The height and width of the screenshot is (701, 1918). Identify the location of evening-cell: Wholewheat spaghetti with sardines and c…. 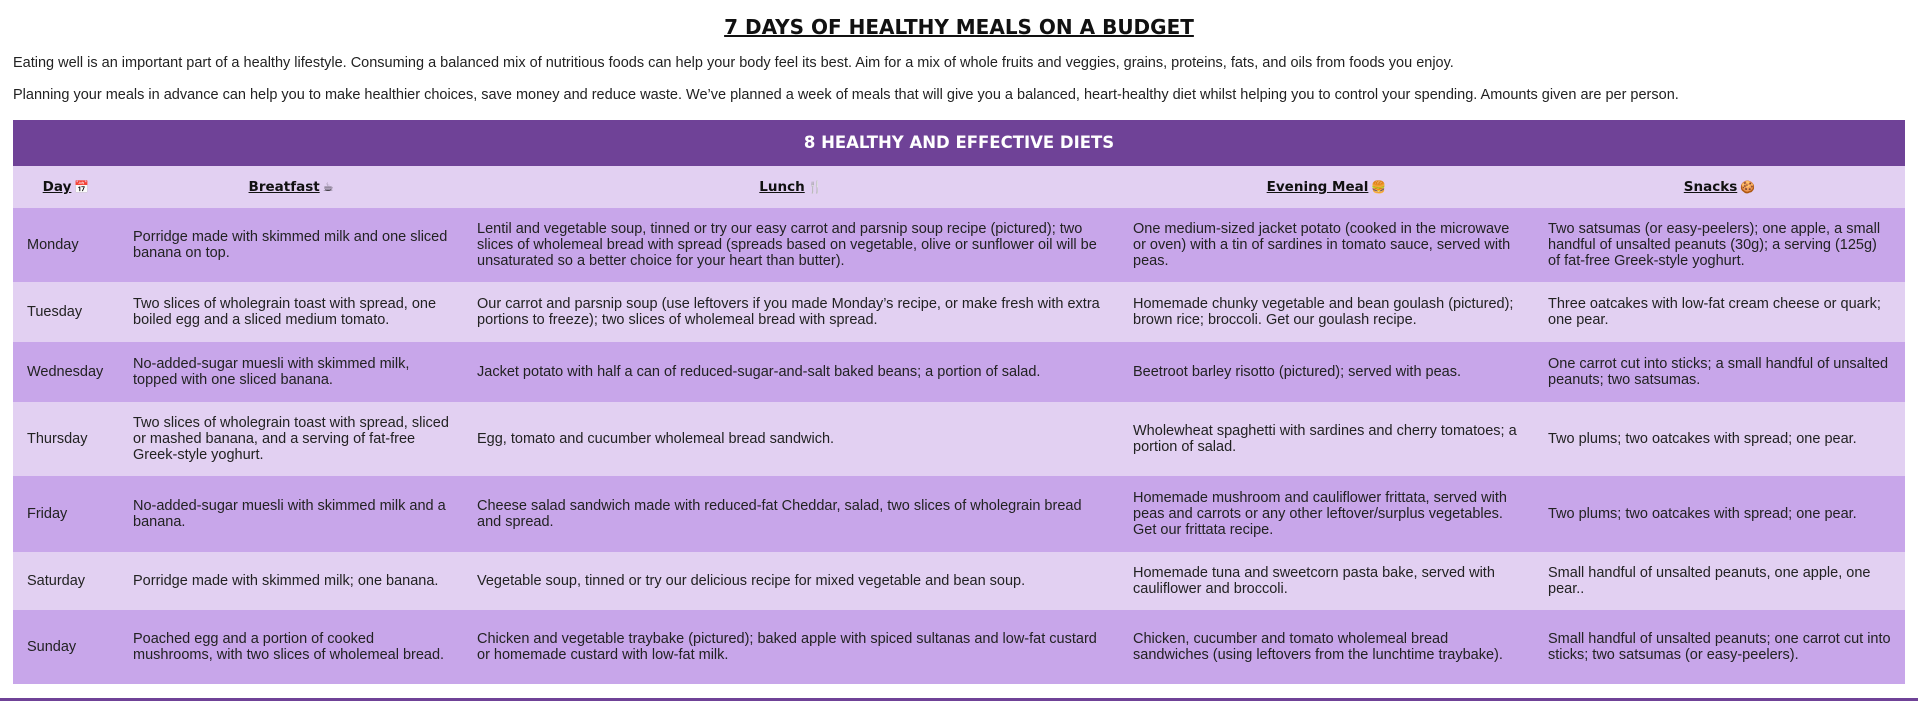
(1326, 439).